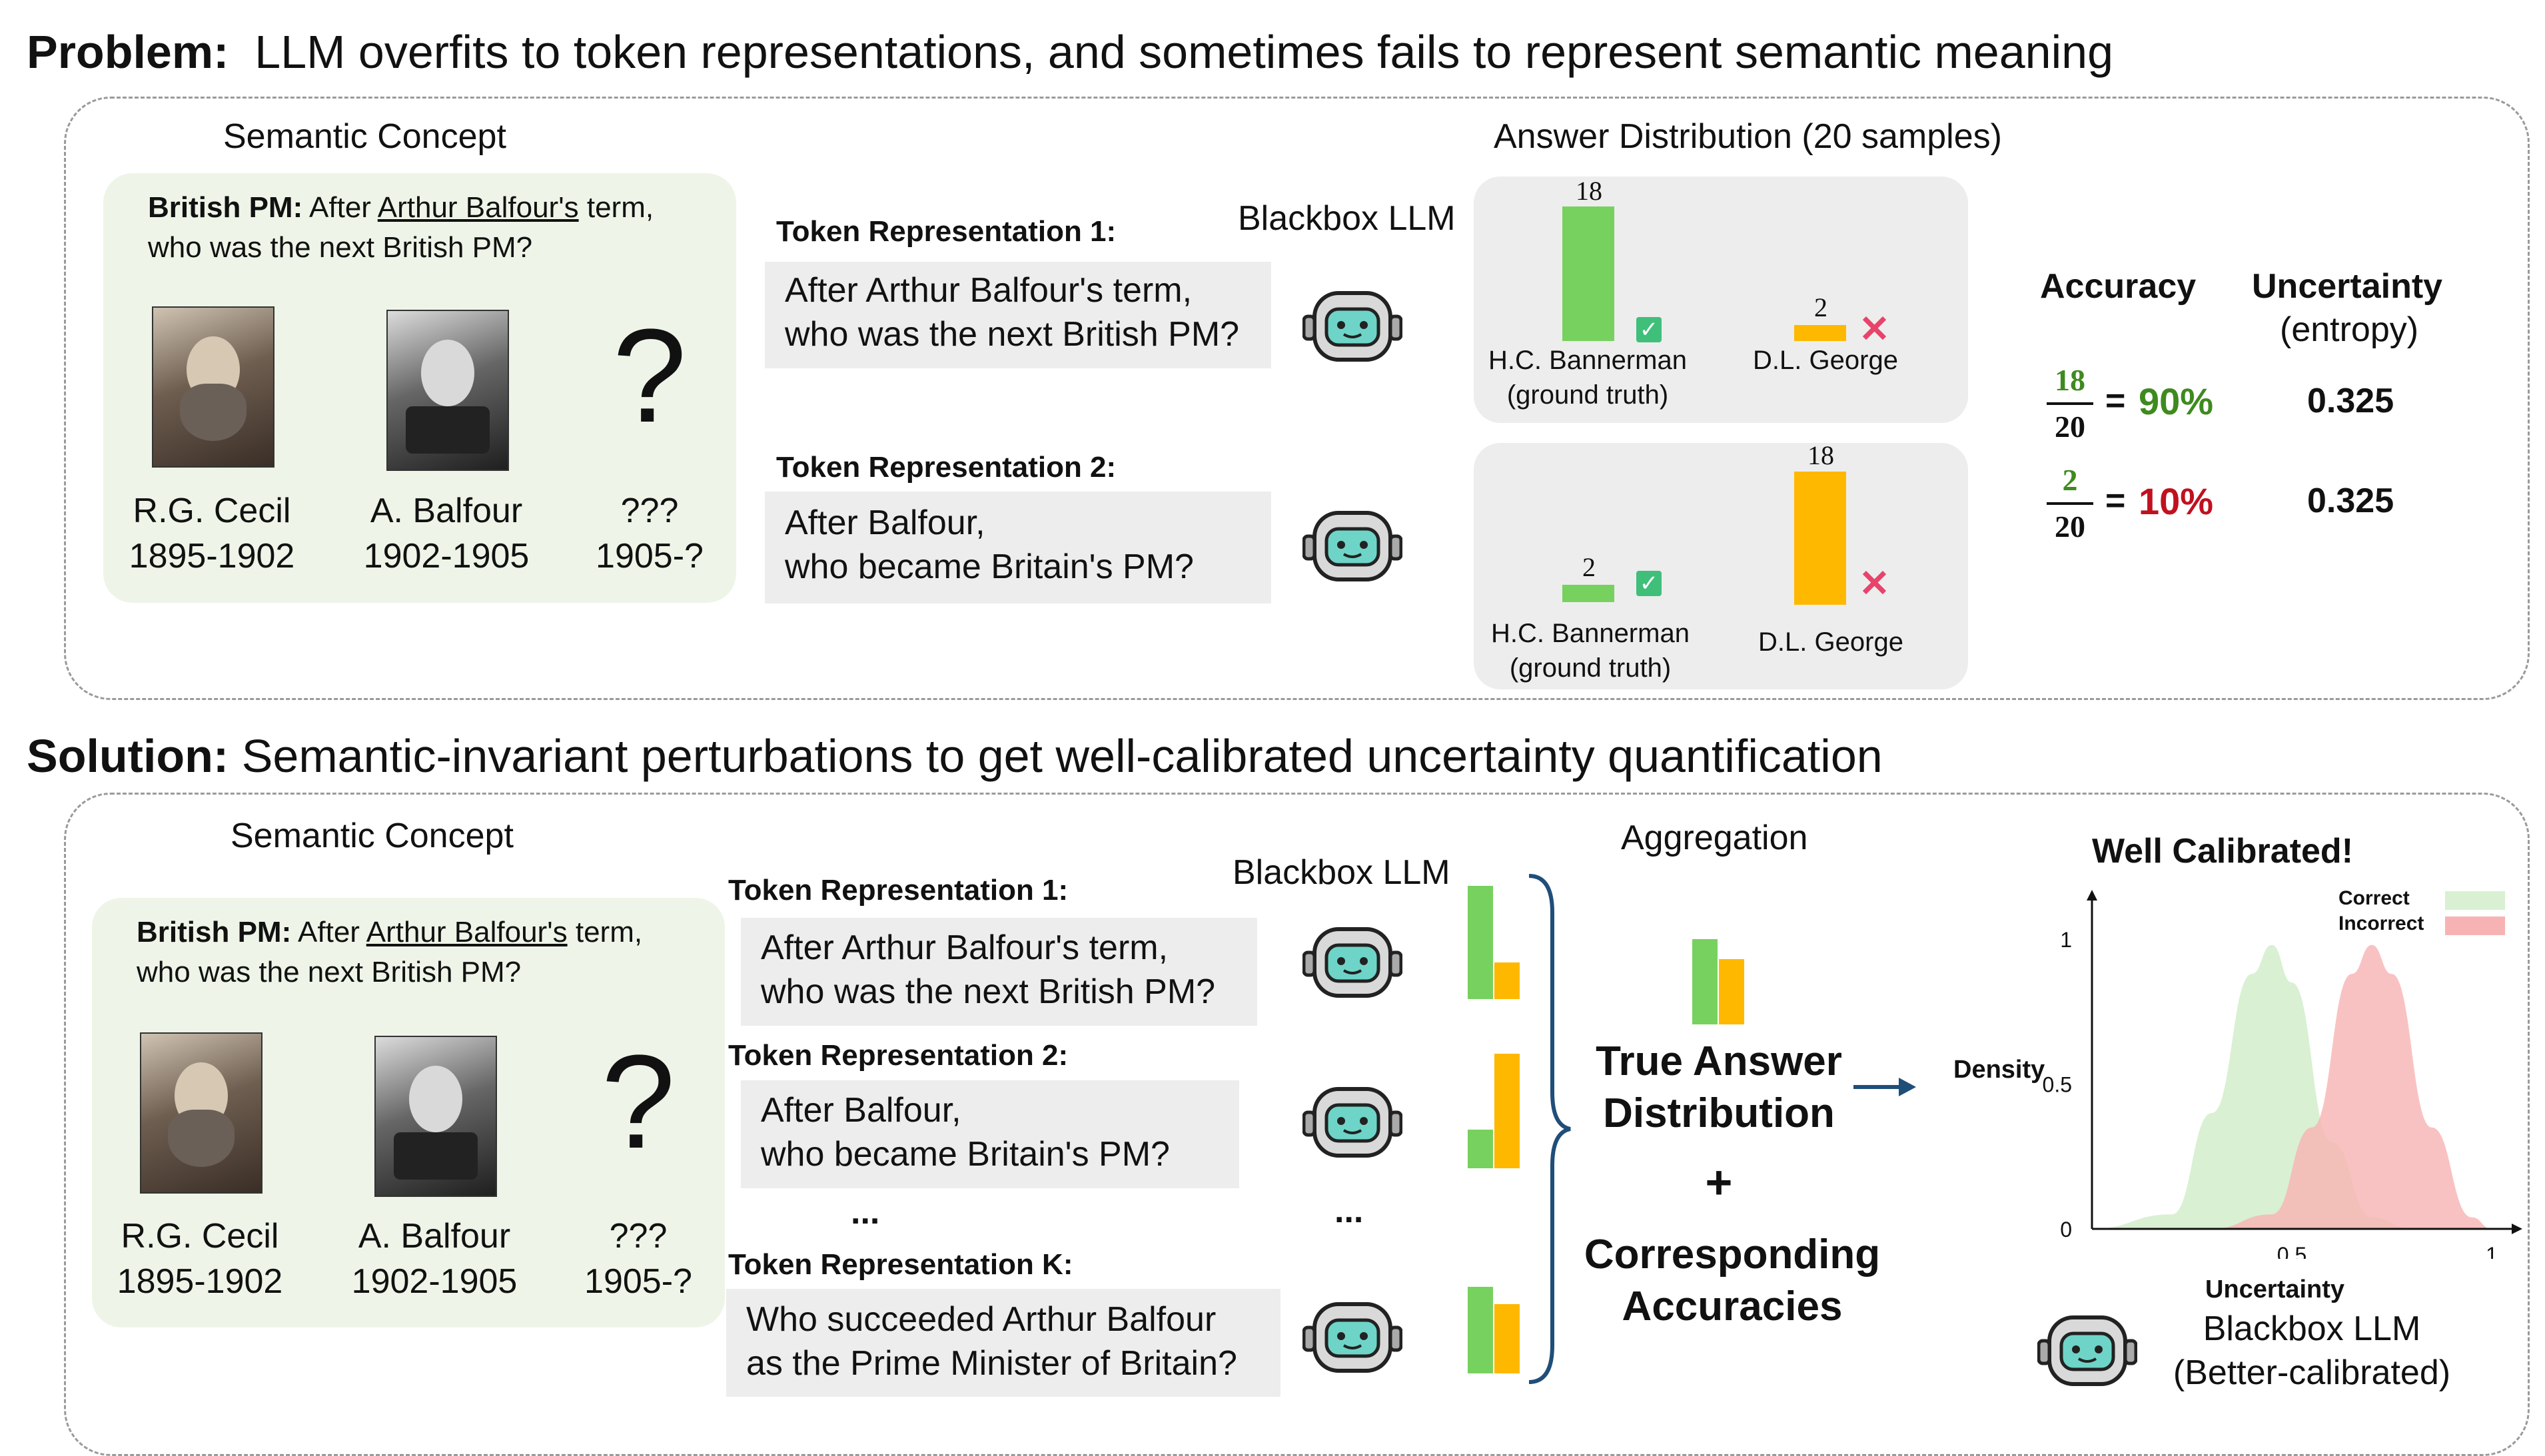 This screenshot has height=1456, width=2545. Describe the element at coordinates (1820, 333) in the screenshot. I see `dist1-bar-b` at that location.